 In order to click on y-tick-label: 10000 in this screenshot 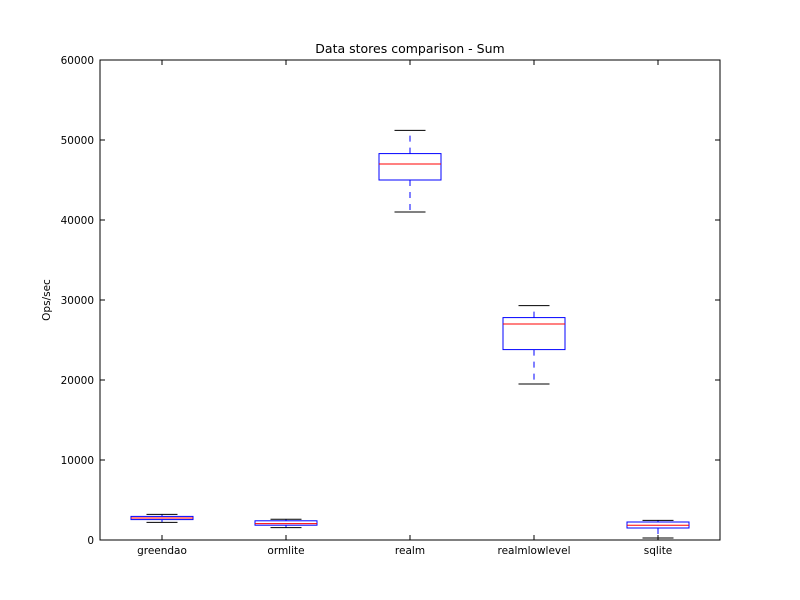, I will do `click(77, 461)`.